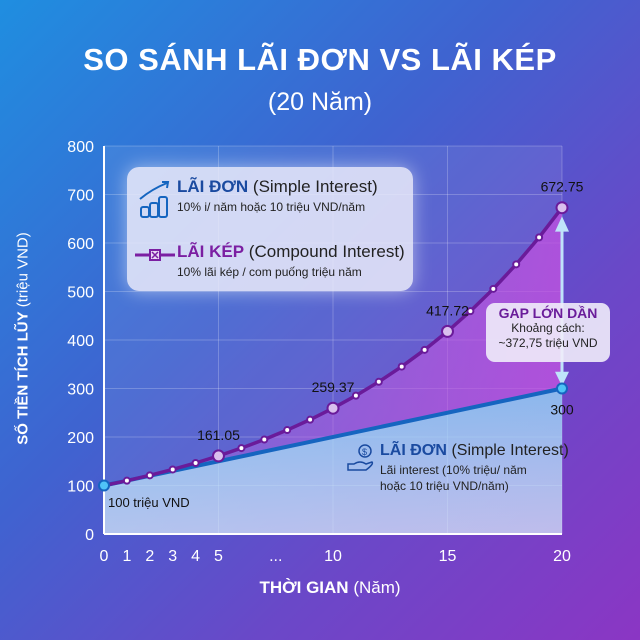  I want to click on y-tick-label: 300, so click(80, 390).